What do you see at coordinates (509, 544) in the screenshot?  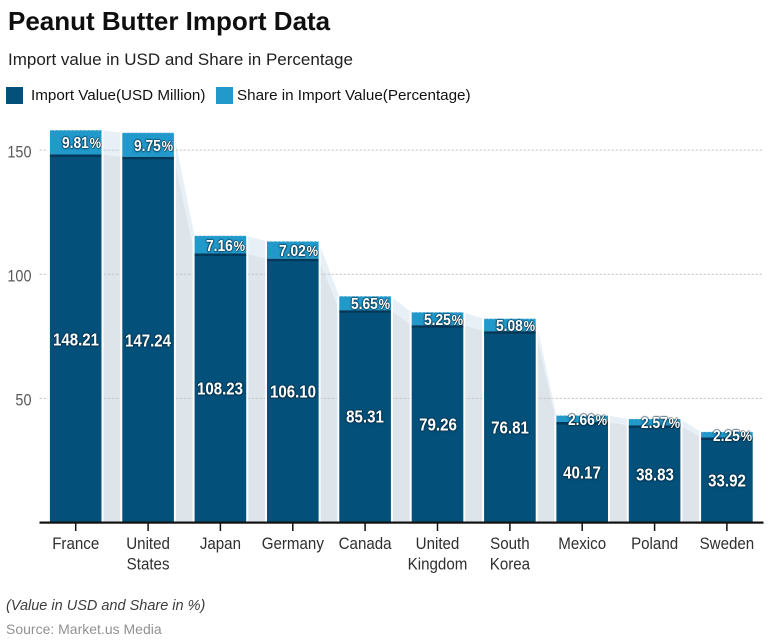 I see `svg-text: South` at bounding box center [509, 544].